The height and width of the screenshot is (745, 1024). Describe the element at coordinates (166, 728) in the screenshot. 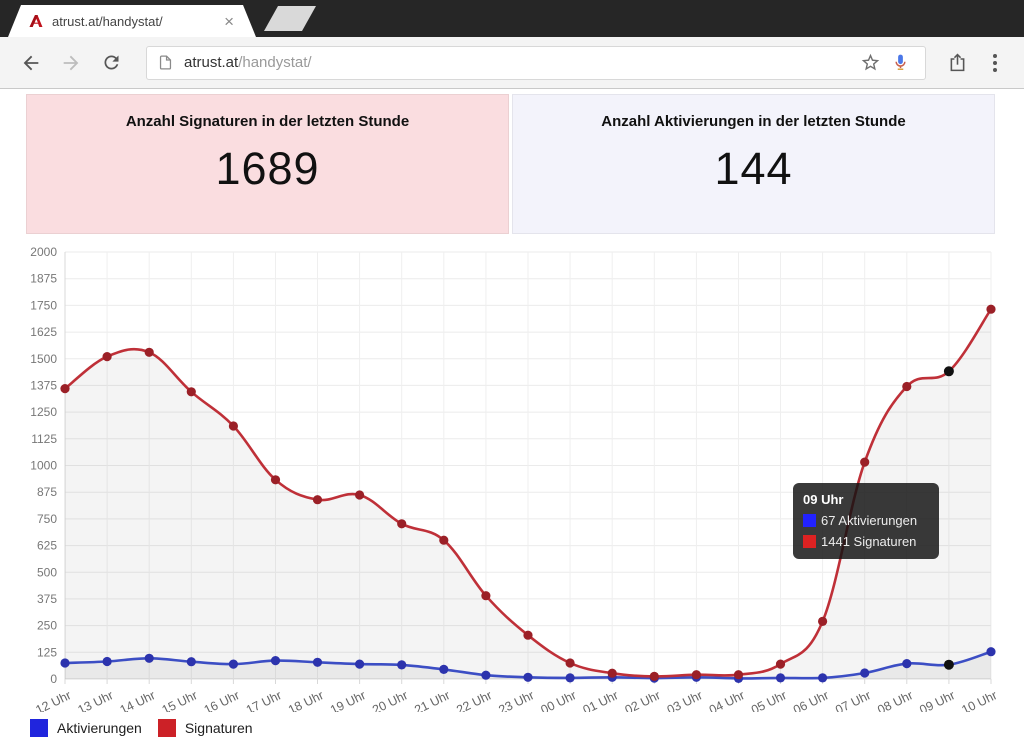

I see `legend-swatch-red` at that location.